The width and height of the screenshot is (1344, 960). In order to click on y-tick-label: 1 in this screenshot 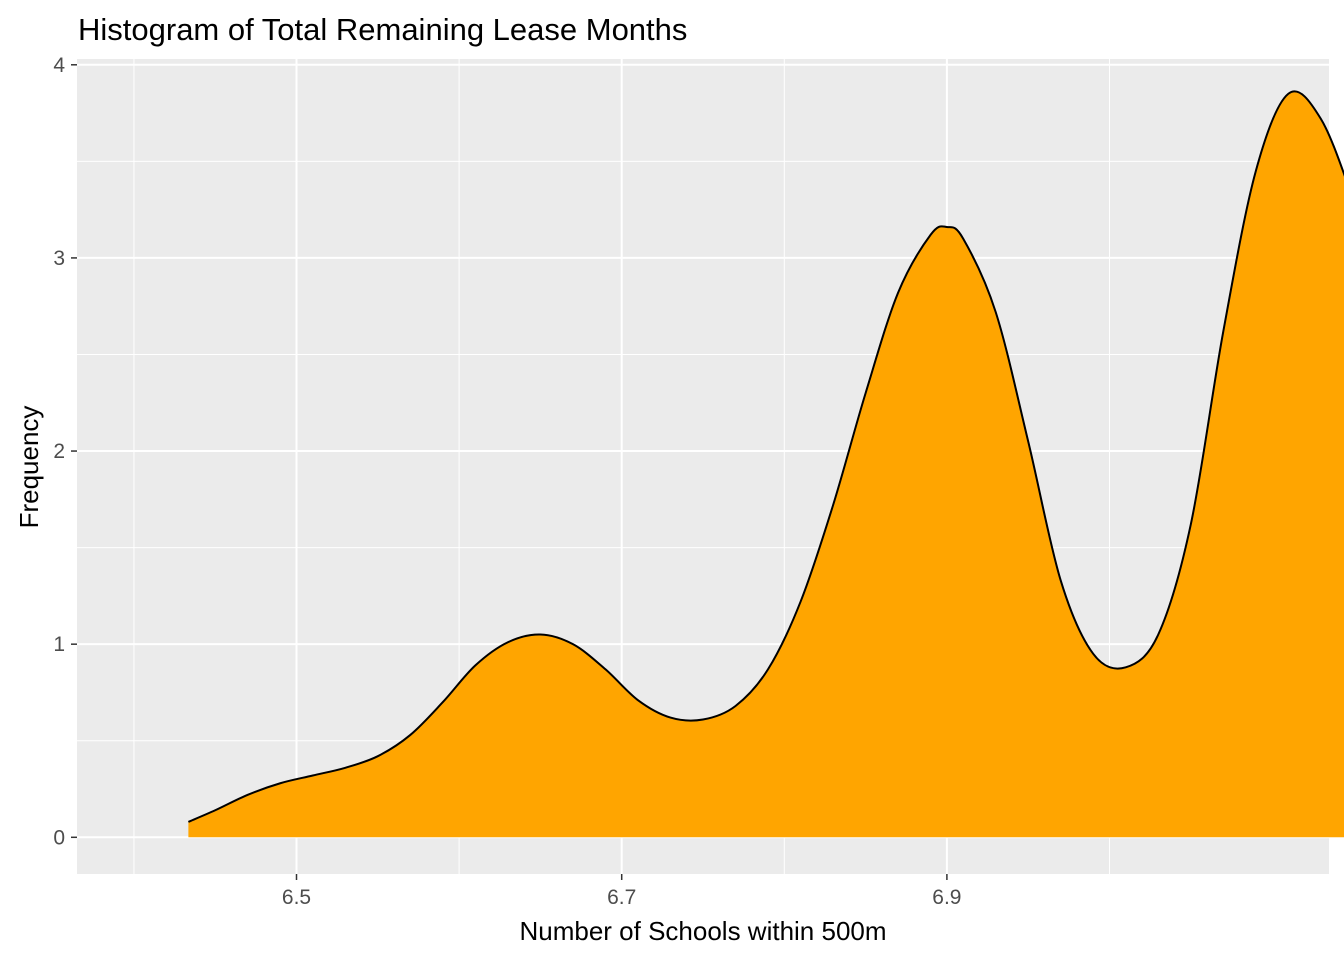, I will do `click(59, 644)`.